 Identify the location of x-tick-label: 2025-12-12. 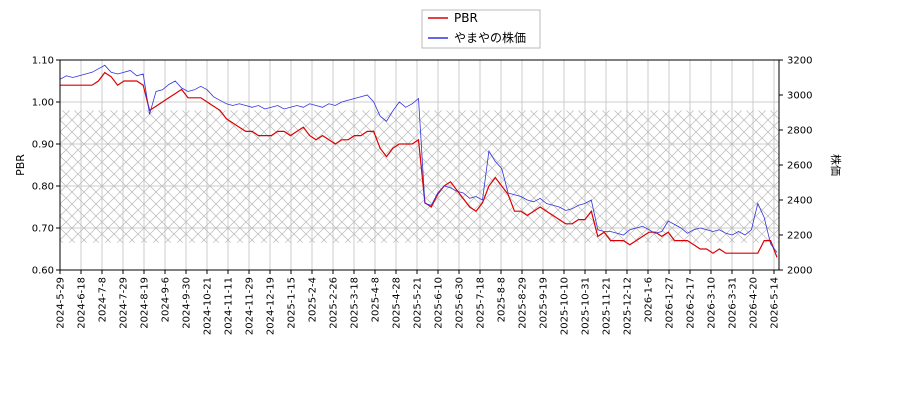
(628, 306).